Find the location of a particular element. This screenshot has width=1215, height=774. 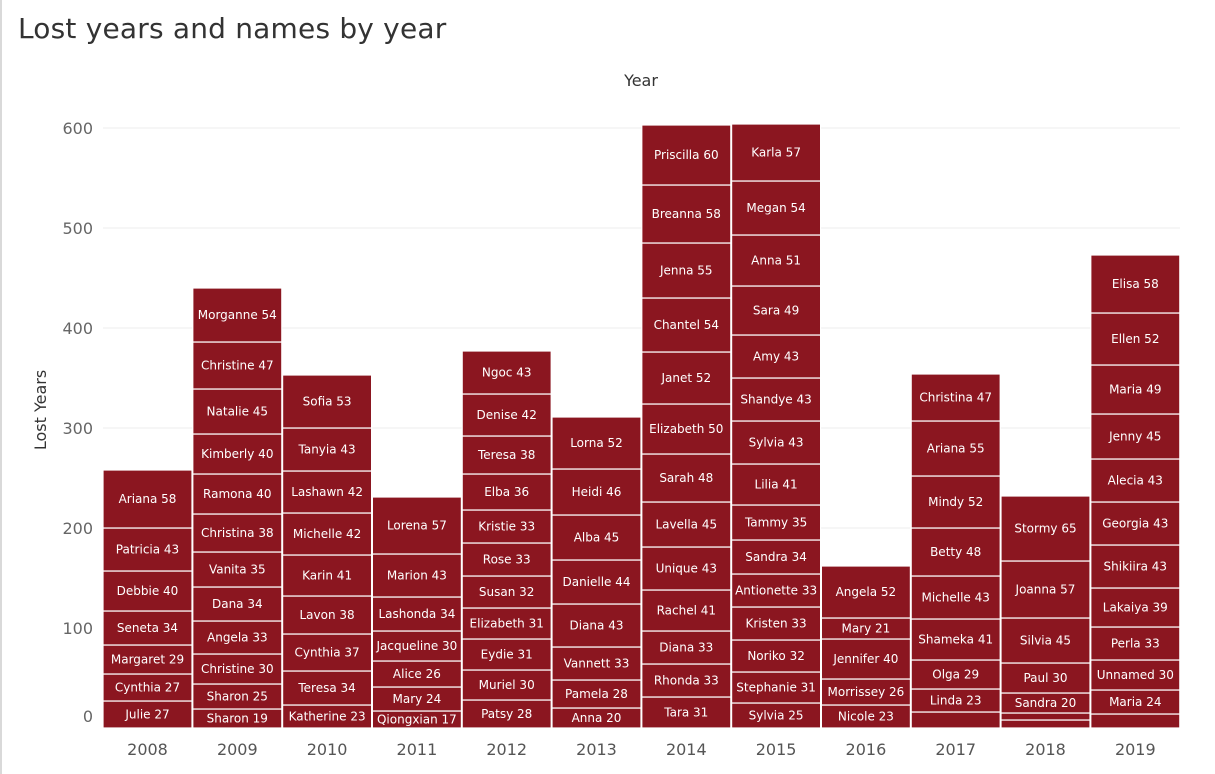

segment-label: Sofia 53 is located at coordinates (327, 402).